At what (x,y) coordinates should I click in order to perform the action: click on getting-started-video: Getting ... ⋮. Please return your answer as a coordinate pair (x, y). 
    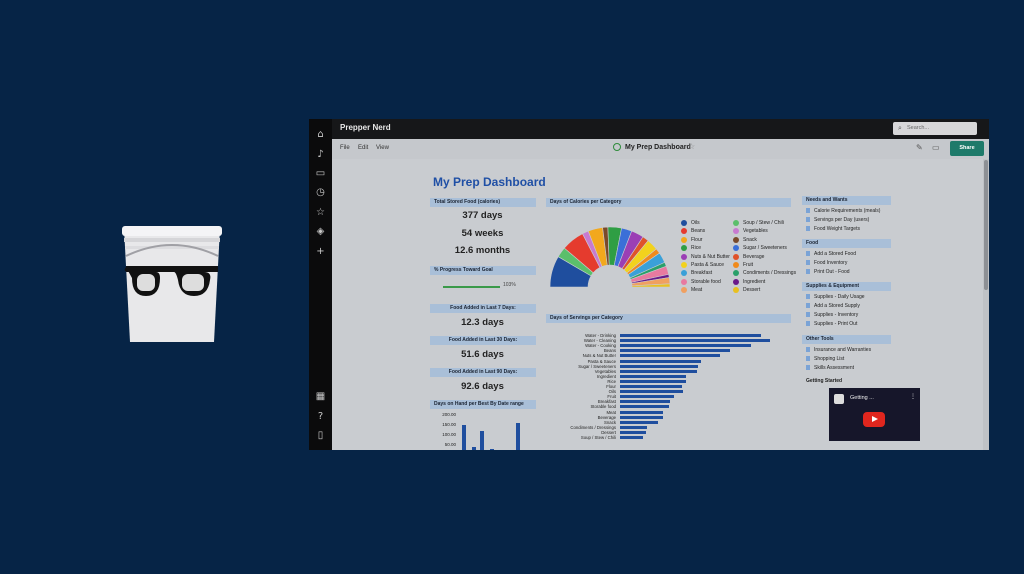
    Looking at the image, I should click on (874, 414).